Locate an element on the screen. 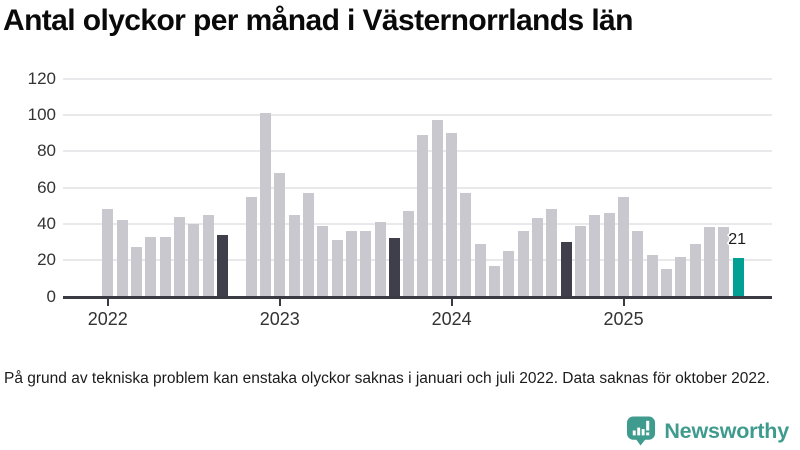 Image resolution: width=800 pixels, height=450 pixels. y-axis-tick-label: 120 is located at coordinates (41, 78).